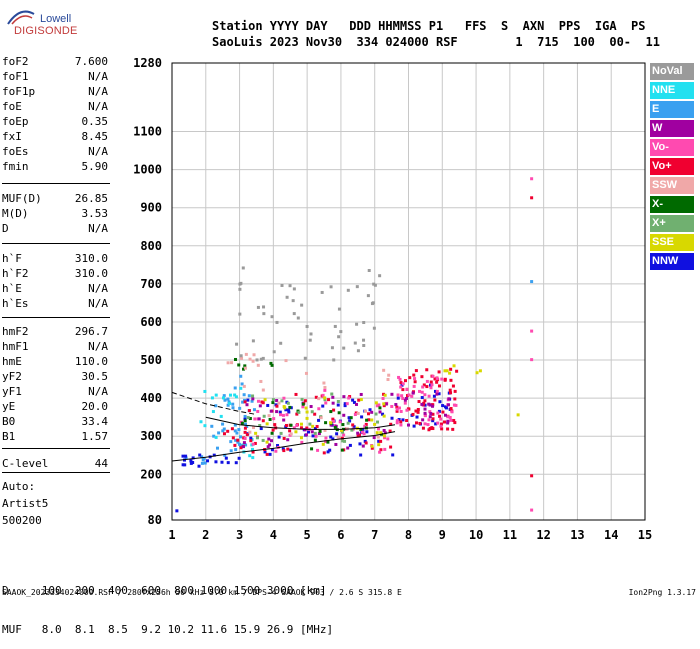  Describe the element at coordinates (151, 436) in the screenshot. I see `y-tick-label: 300` at that location.